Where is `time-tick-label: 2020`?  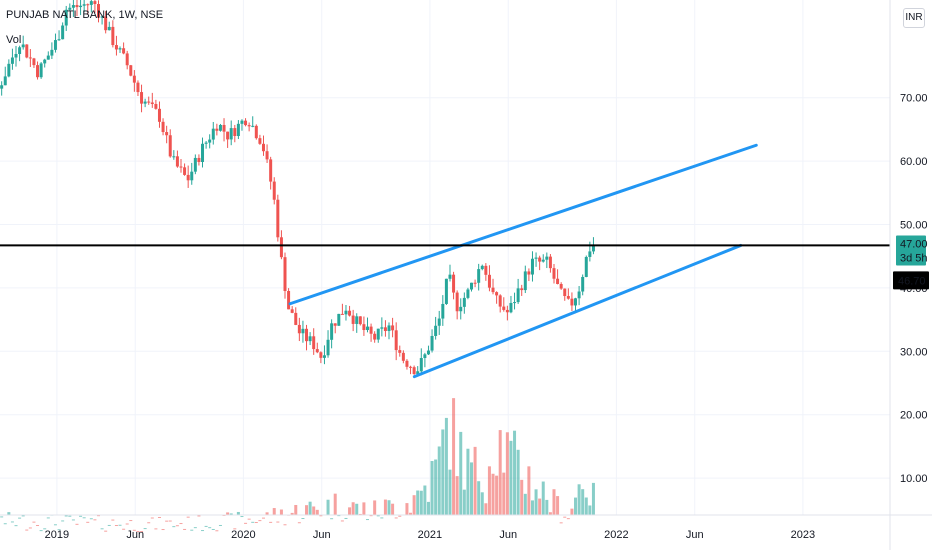 time-tick-label: 2020 is located at coordinates (243, 535).